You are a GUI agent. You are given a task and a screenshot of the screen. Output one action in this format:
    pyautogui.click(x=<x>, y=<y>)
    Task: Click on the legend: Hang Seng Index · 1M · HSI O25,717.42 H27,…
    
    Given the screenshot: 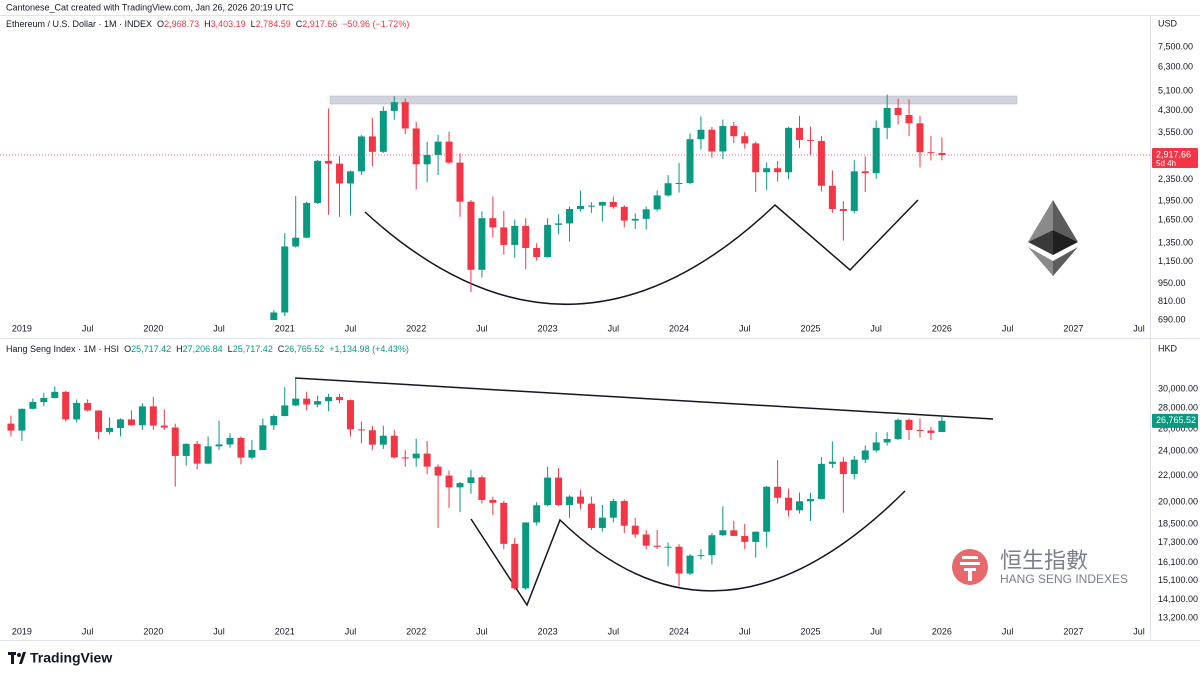 What is the action you would take?
    pyautogui.click(x=207, y=349)
    